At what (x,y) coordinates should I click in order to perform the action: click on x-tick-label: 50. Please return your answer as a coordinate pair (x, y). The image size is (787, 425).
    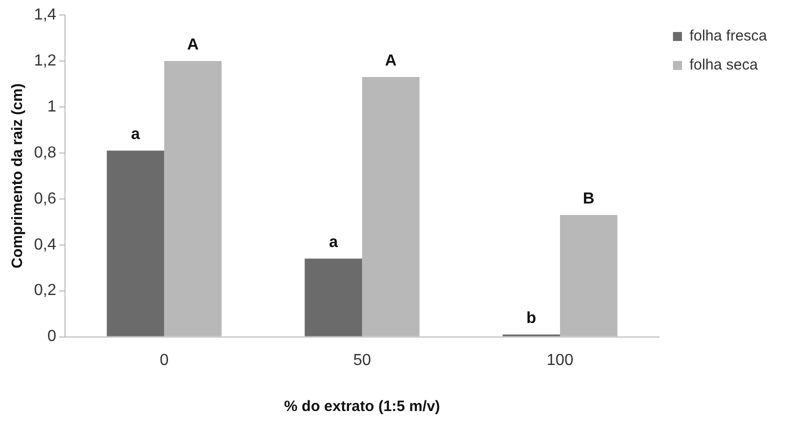
    Looking at the image, I should click on (362, 360).